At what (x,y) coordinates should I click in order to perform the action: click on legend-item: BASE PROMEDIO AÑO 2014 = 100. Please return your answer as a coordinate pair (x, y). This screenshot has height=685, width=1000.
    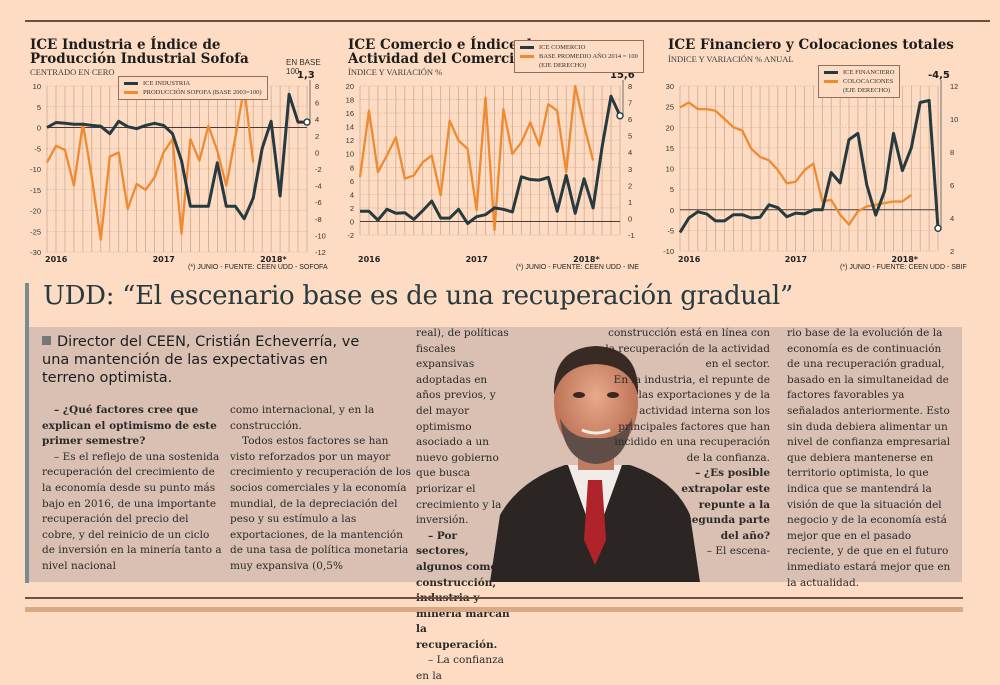
    Looking at the image, I should click on (579, 56).